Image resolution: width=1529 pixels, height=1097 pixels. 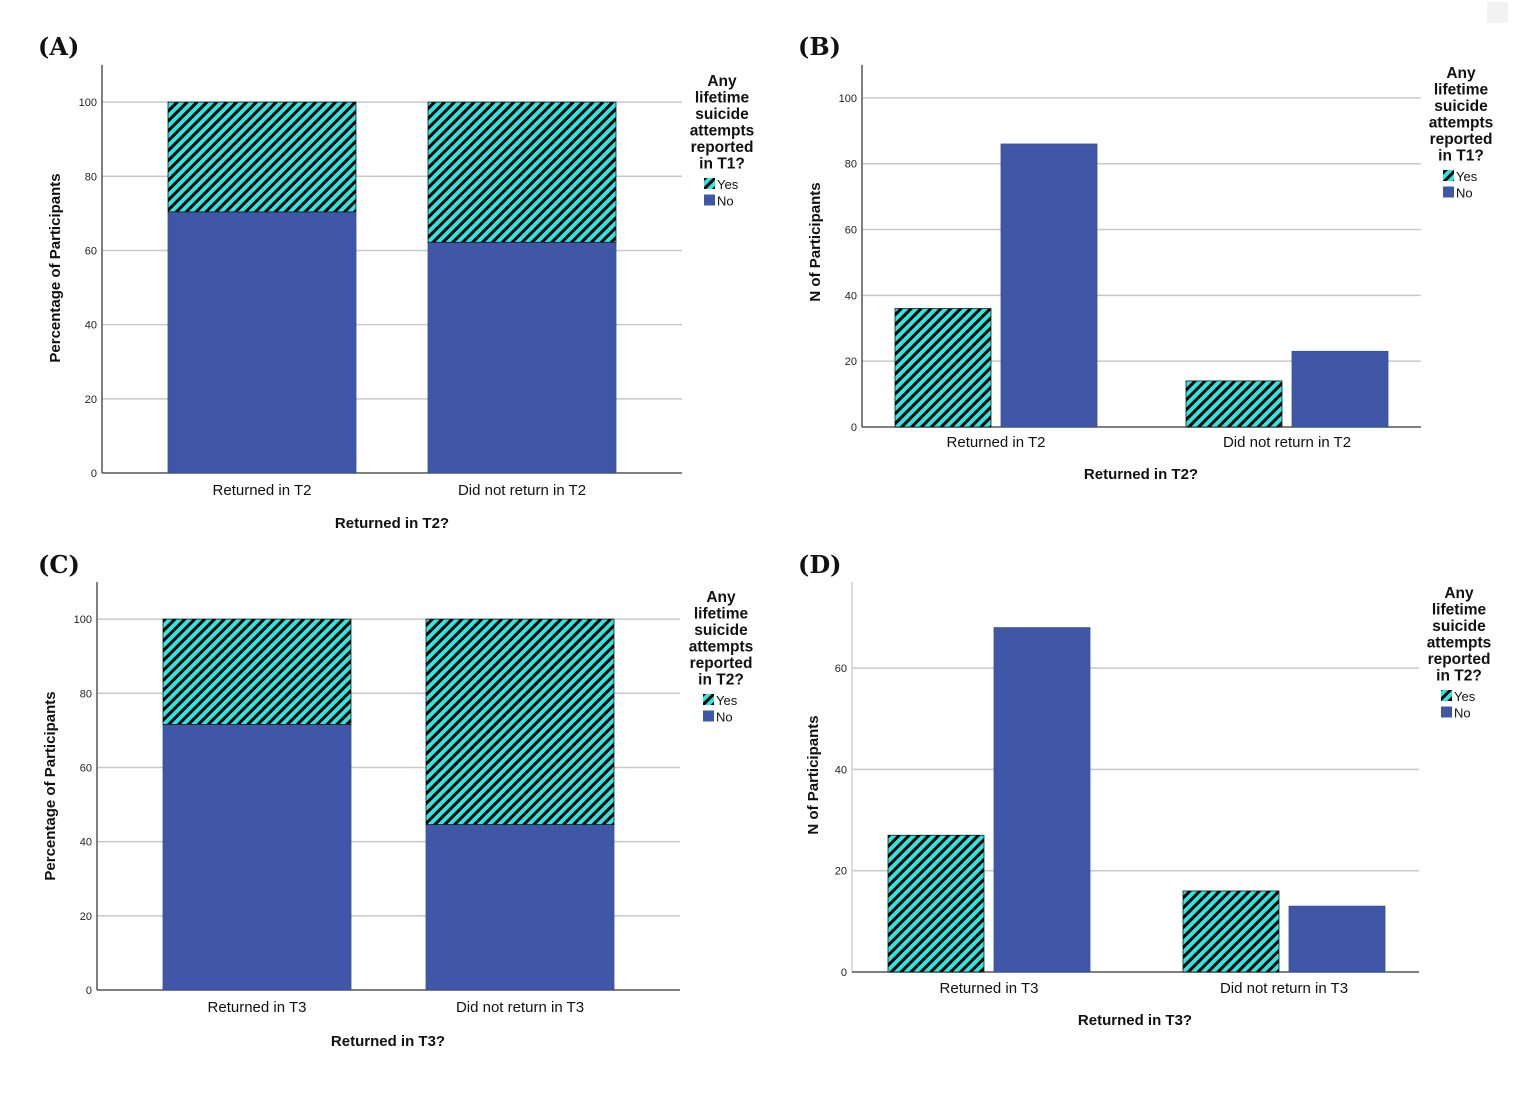 I want to click on legend-title-line: in T1?, so click(x=1461, y=156).